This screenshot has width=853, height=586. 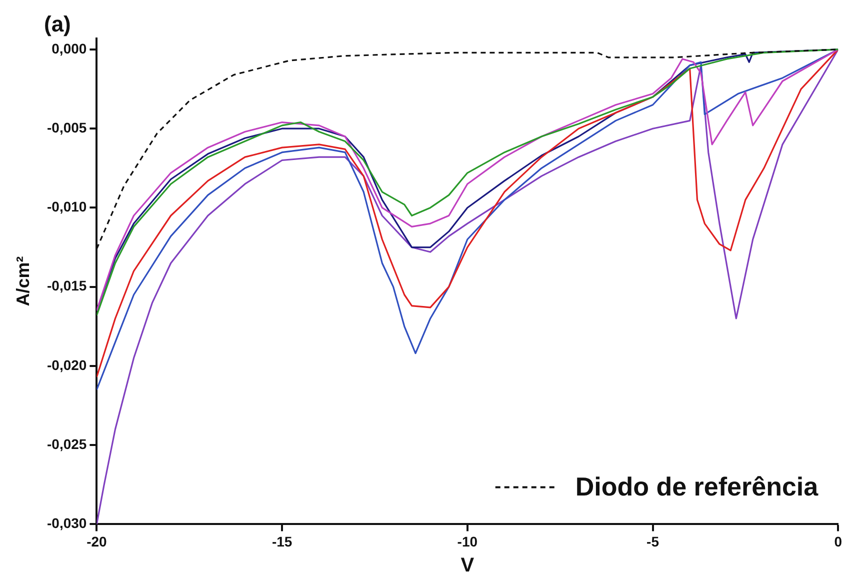 What do you see at coordinates (66, 206) in the screenshot?
I see `y-tick-label: -0,010` at bounding box center [66, 206].